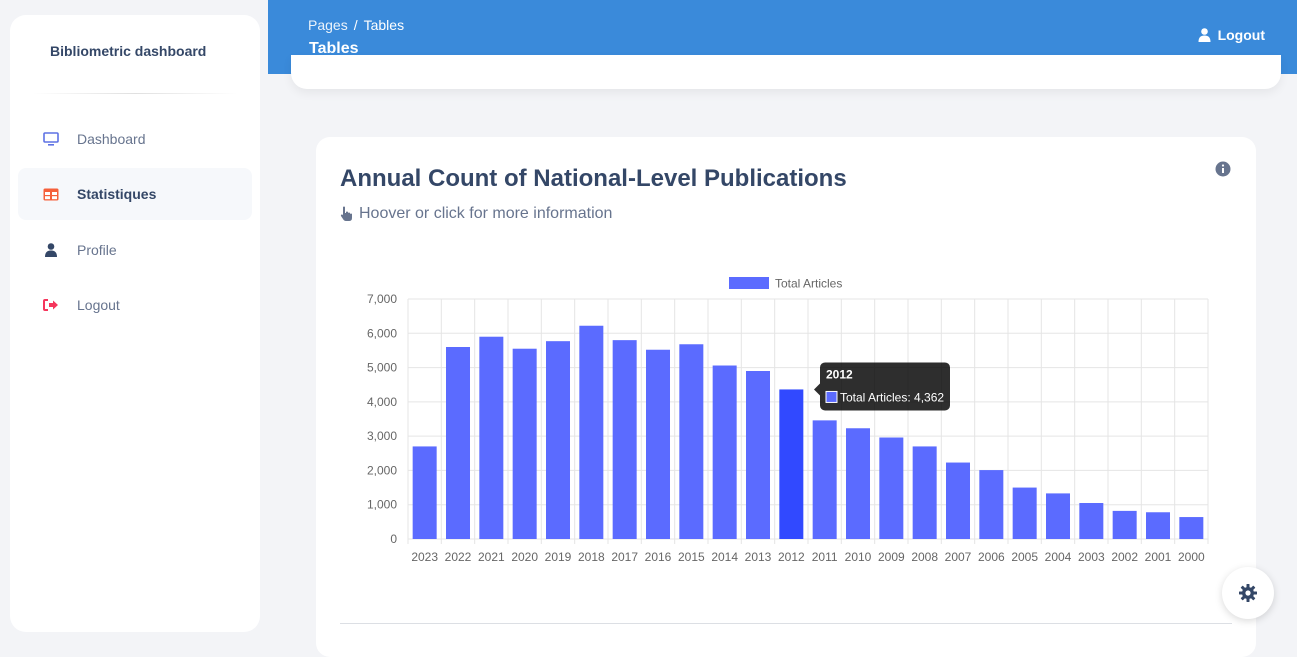 The image size is (1297, 657). I want to click on sidebar-item-label: Logout, so click(98, 305).